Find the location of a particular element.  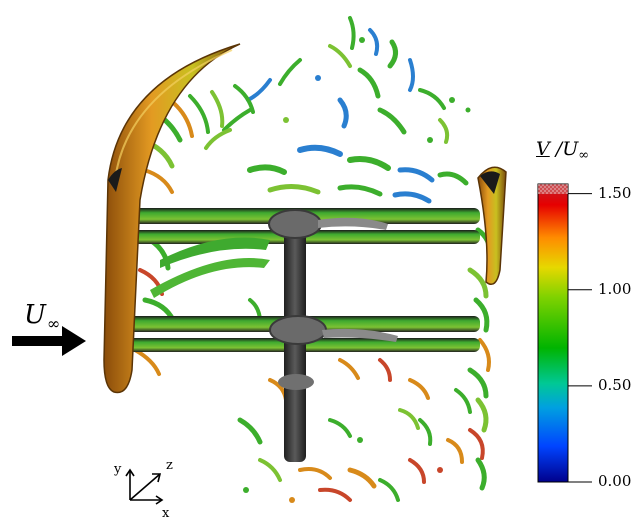

right-blade is located at coordinates (492, 225).